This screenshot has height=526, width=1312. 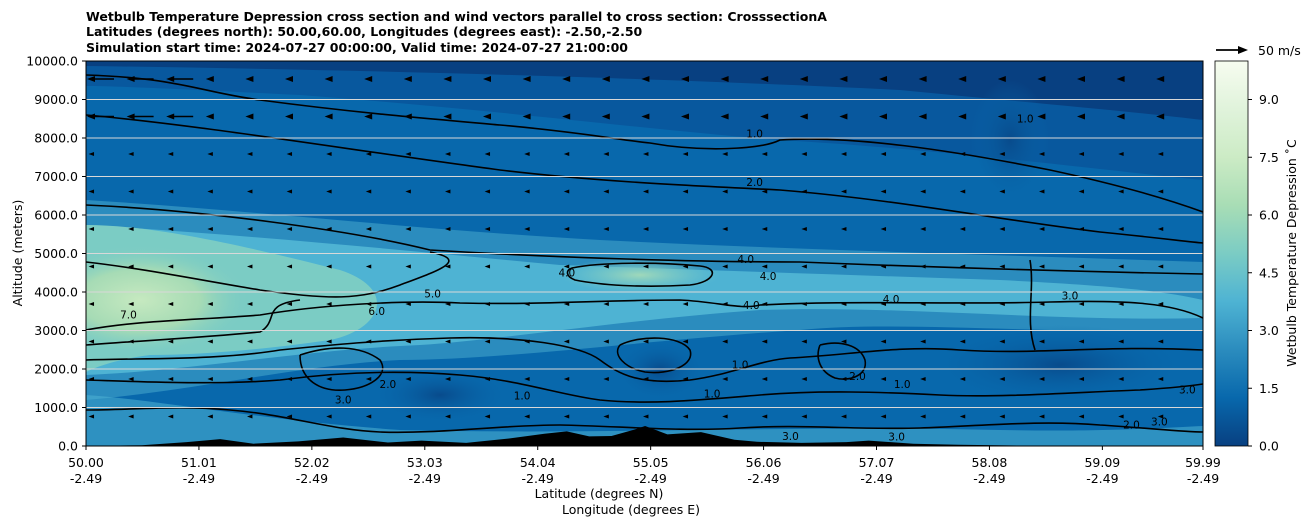 I want to click on colorbar-tick-label: 7.5, so click(x=1269, y=157).